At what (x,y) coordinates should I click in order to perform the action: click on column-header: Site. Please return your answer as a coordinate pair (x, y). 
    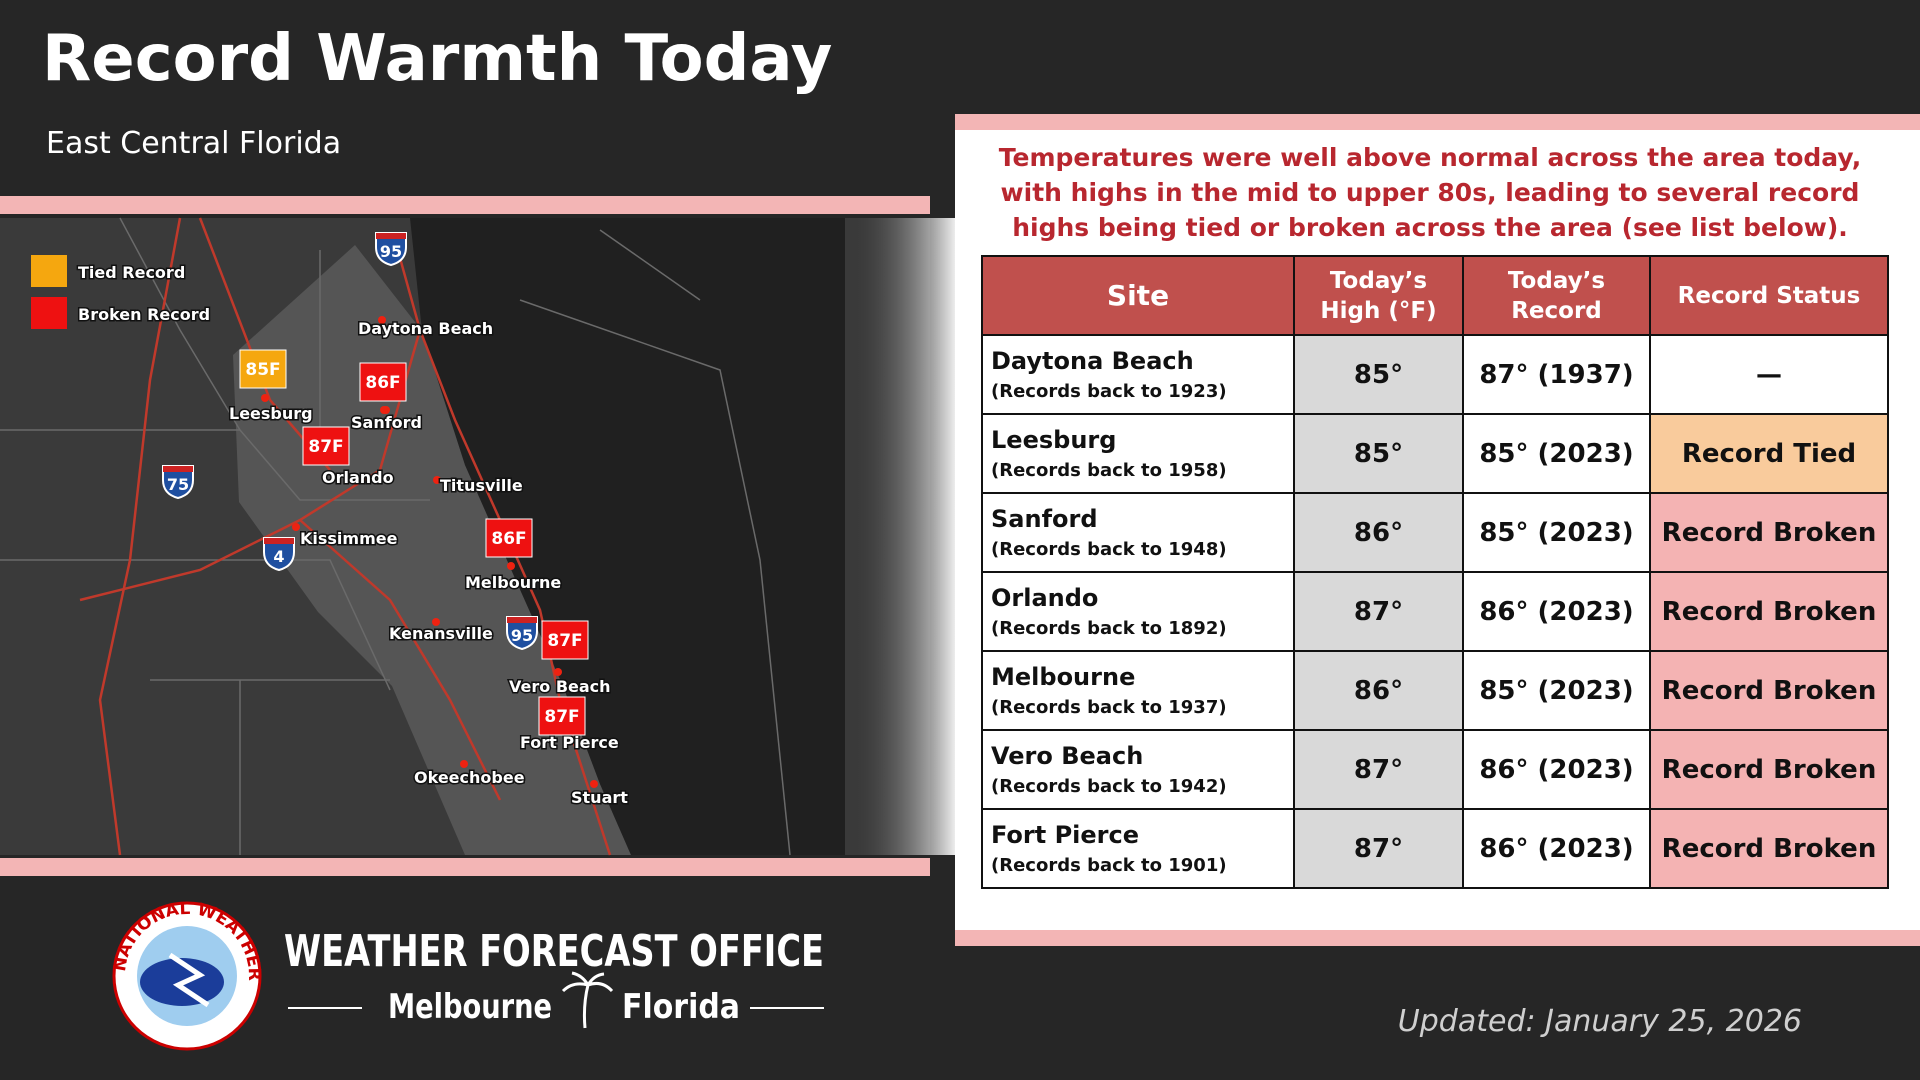
    Looking at the image, I should click on (1138, 295).